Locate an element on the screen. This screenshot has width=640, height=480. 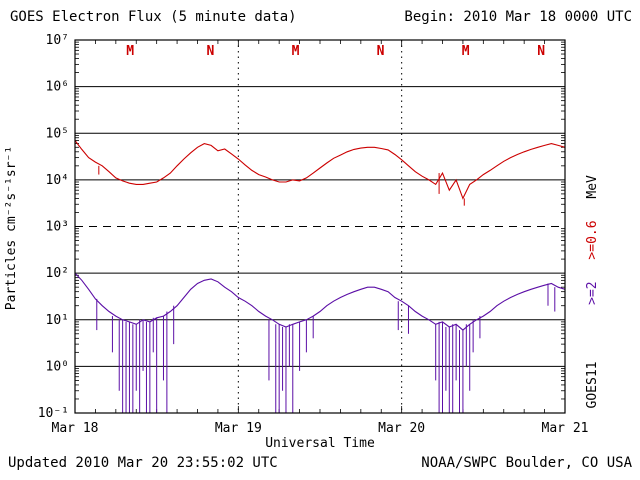
begin-label: Begin: 2010 Mar 18 0000 UTC is located at coordinates (518, 17).